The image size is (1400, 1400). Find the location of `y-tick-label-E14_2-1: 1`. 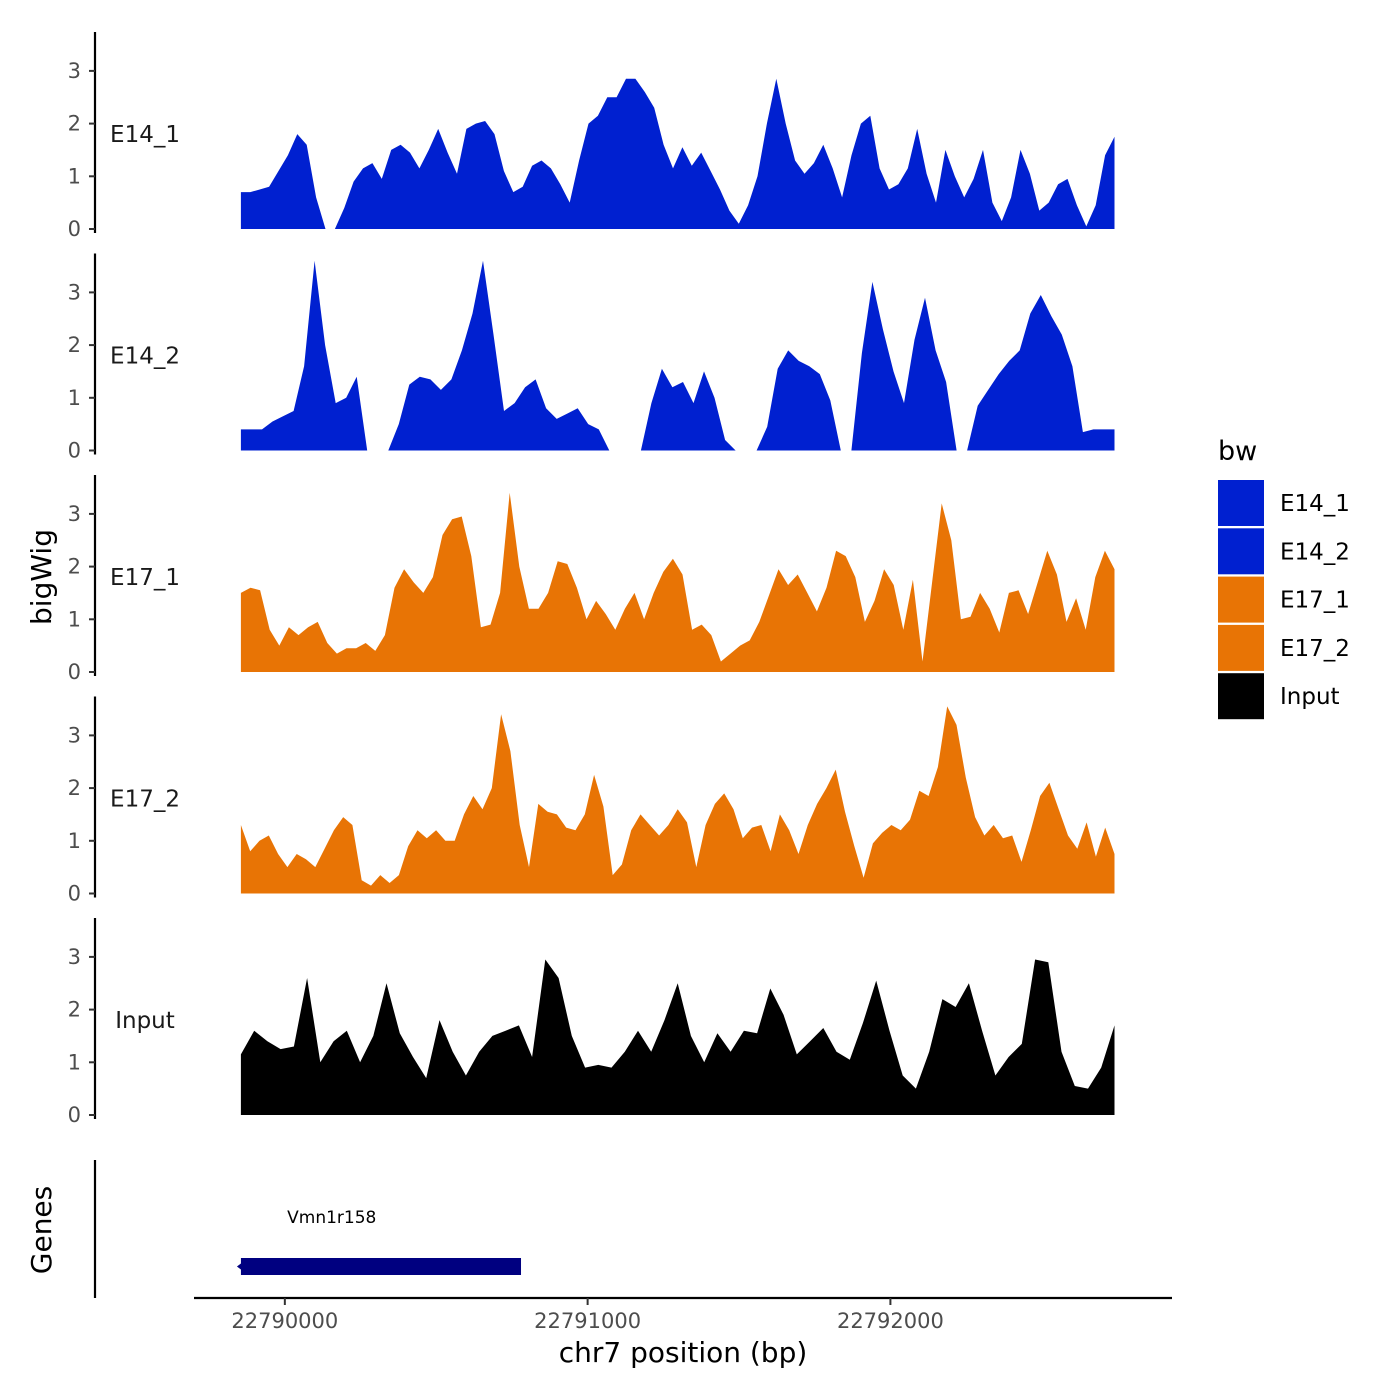

y-tick-label-E14_2-1: 1 is located at coordinates (74, 398).